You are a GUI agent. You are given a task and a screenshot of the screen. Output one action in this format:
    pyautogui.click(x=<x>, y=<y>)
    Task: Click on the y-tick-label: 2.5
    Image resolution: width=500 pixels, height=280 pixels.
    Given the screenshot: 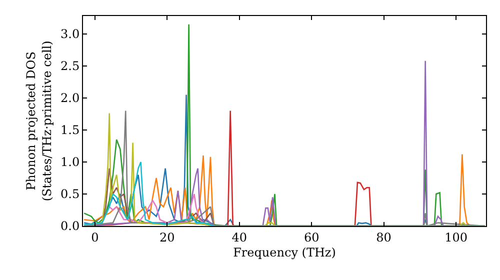 What is the action you would take?
    pyautogui.click(x=70, y=66)
    